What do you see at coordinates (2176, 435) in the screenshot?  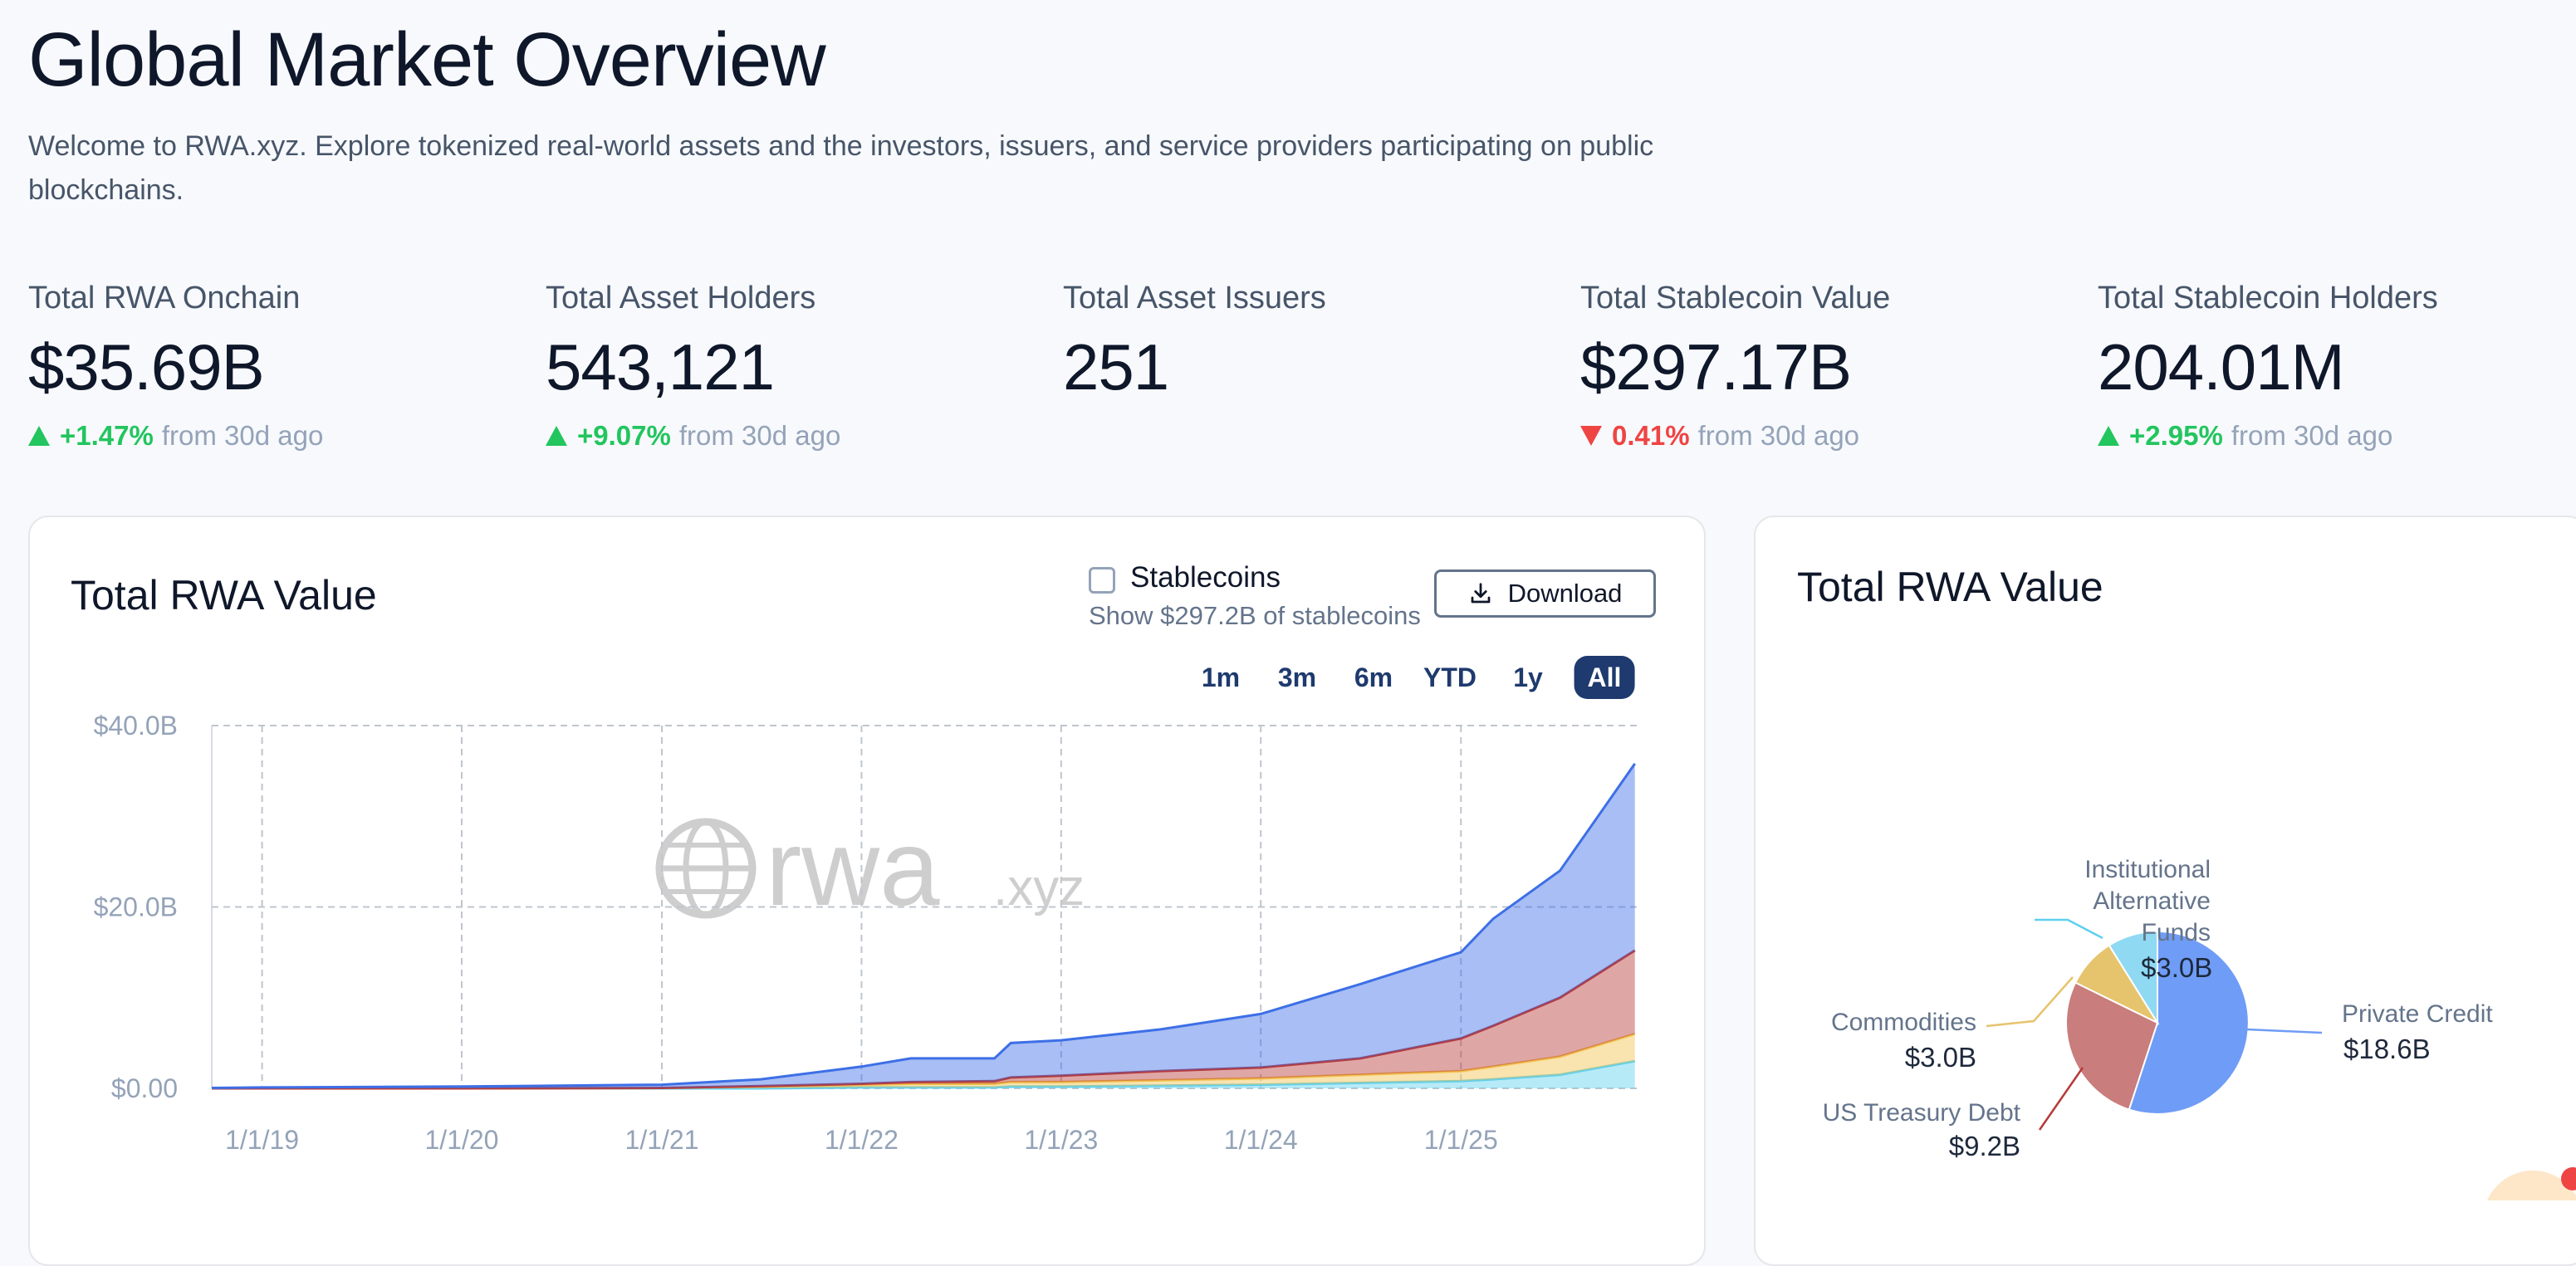 I see `change-value: +2.95%` at bounding box center [2176, 435].